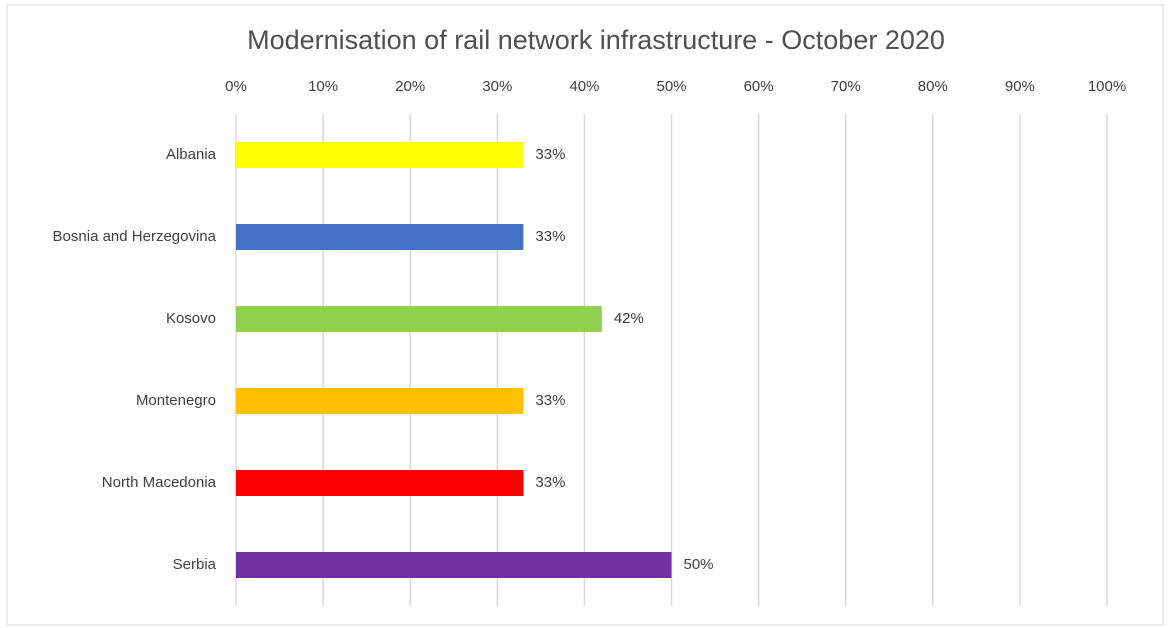 This screenshot has height=628, width=1170. I want to click on y-tick-label: North Macedonia, so click(159, 482).